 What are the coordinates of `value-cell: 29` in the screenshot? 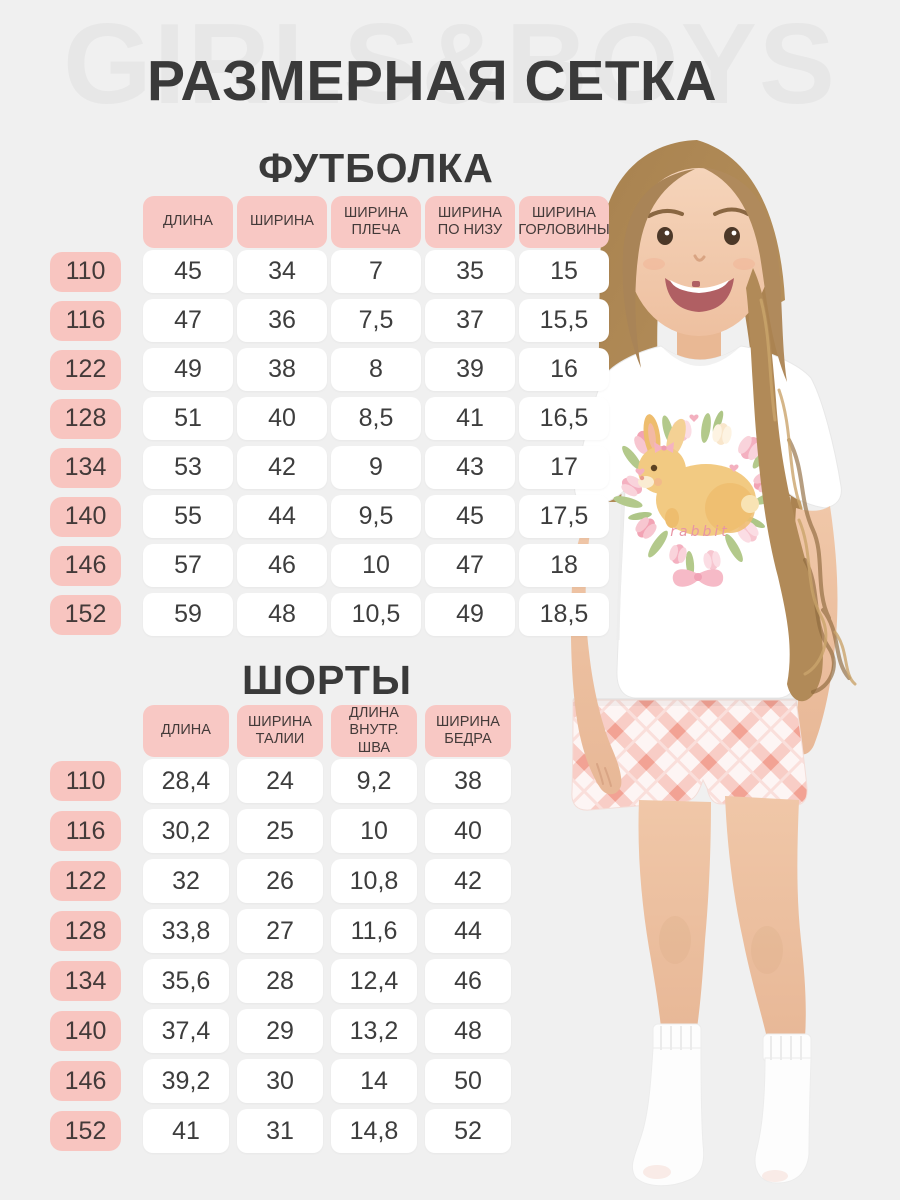 It's located at (280, 1031).